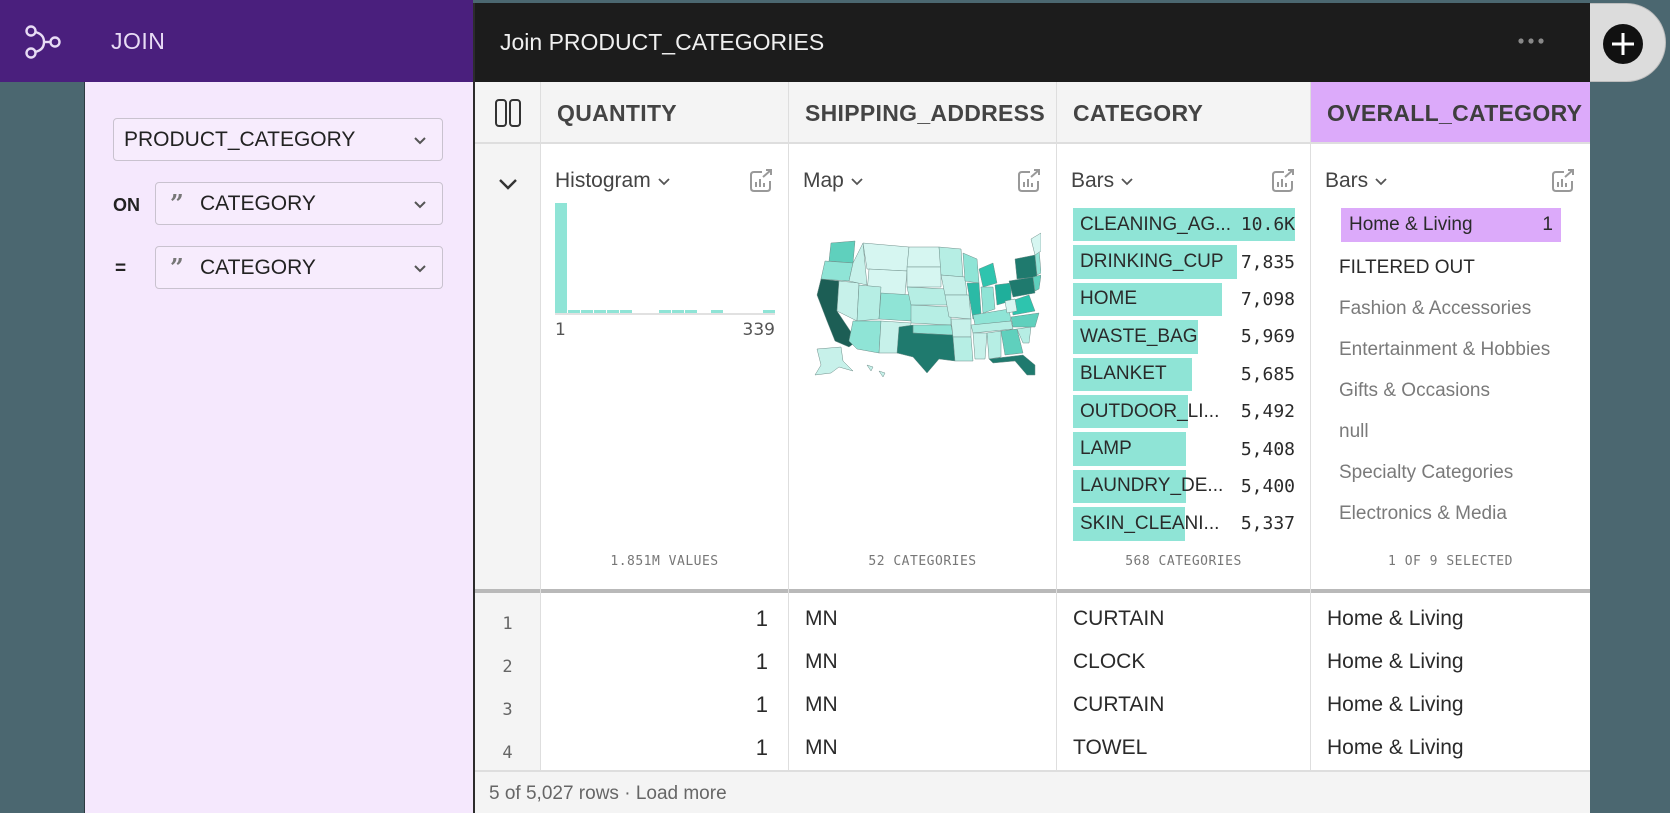 The image size is (1670, 813). Describe the element at coordinates (1184, 299) in the screenshot. I see `category-bar: HOME 7,098` at that location.